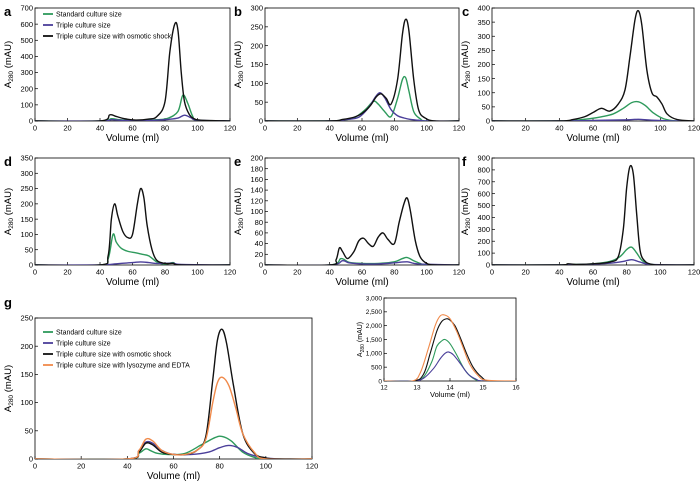 Image resolution: width=700 pixels, height=485 pixels. Describe the element at coordinates (374, 340) in the screenshot. I see `y-tick-label: 1,500` at that location.